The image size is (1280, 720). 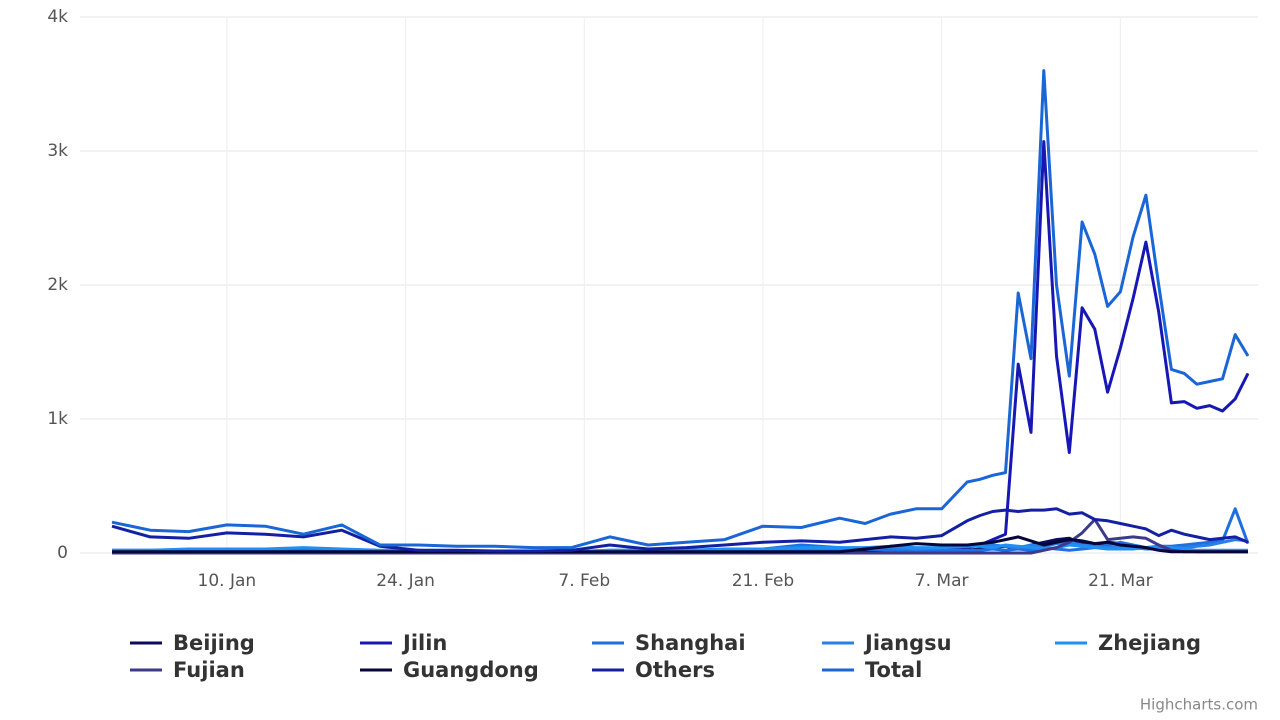 I want to click on legend-label: Shanghai, so click(x=690, y=643).